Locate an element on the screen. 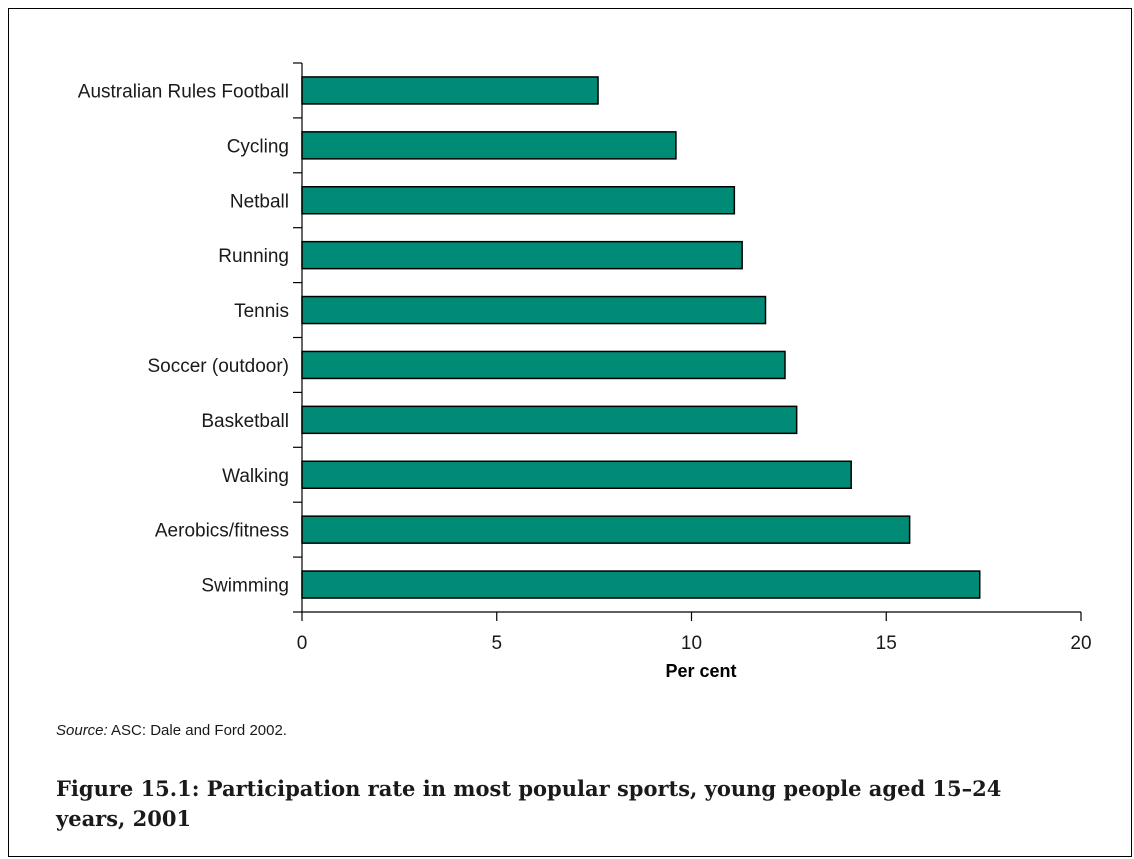 Image resolution: width=1134 pixels, height=859 pixels. x-tick-label: 10 is located at coordinates (691, 643).